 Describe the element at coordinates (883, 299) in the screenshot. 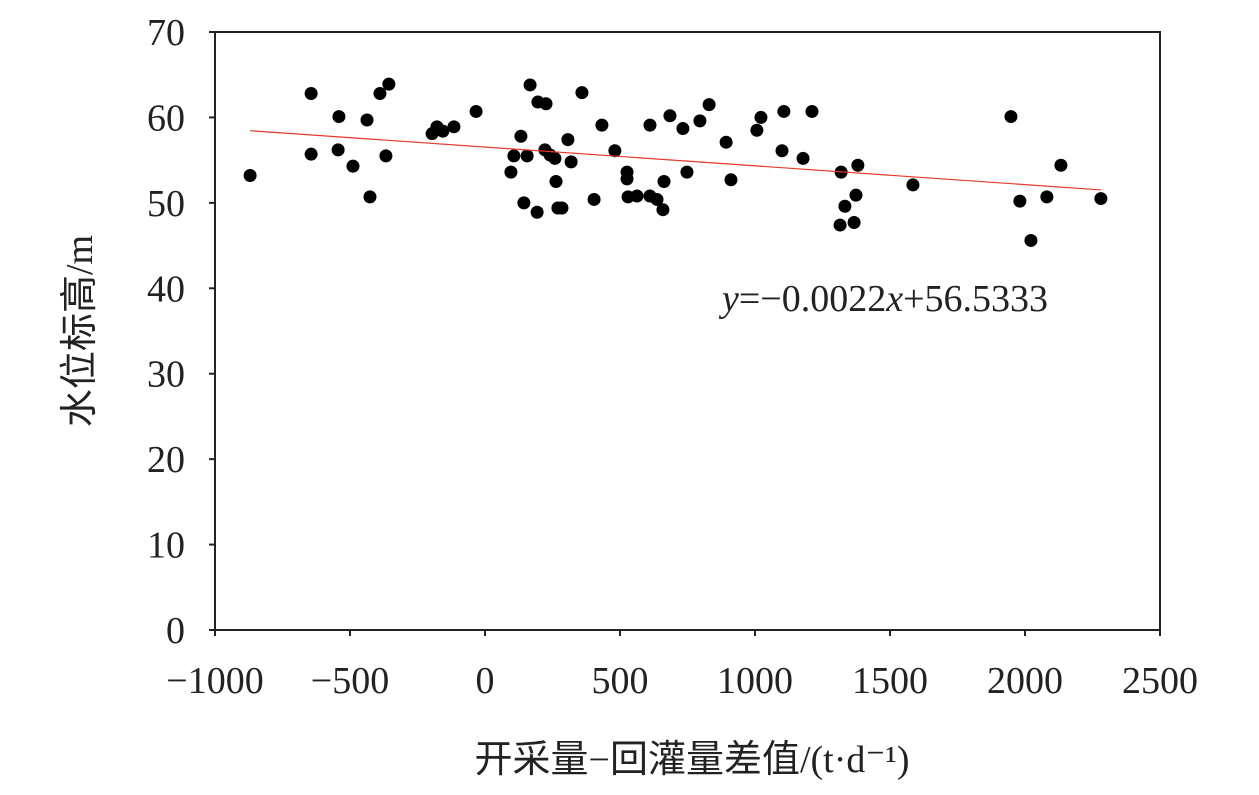

I see `equation-label: y=−0.0022x+56.5333` at that location.